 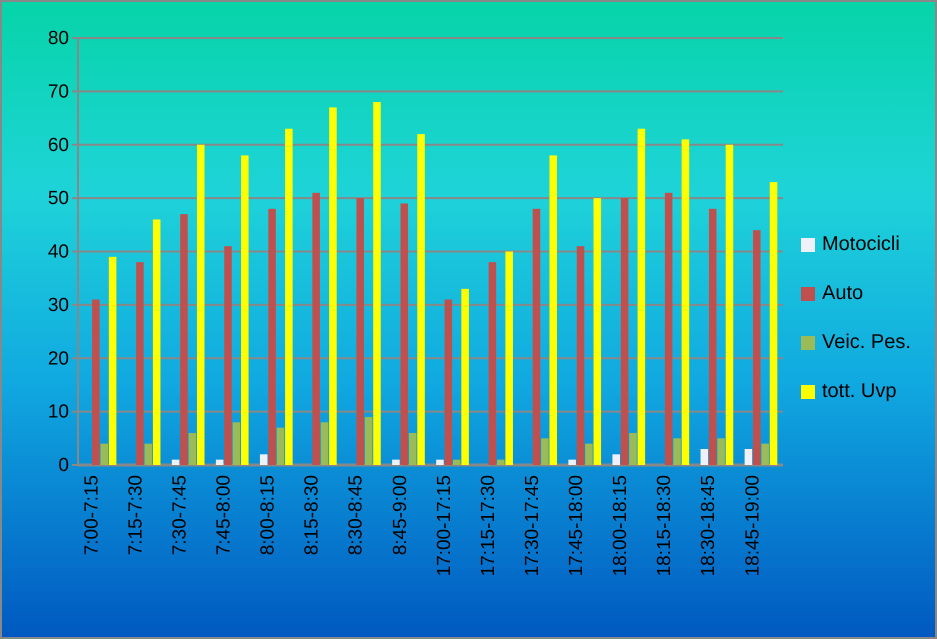 What do you see at coordinates (621, 525) in the screenshot?
I see `x-tick-label: 18:00-18:15` at bounding box center [621, 525].